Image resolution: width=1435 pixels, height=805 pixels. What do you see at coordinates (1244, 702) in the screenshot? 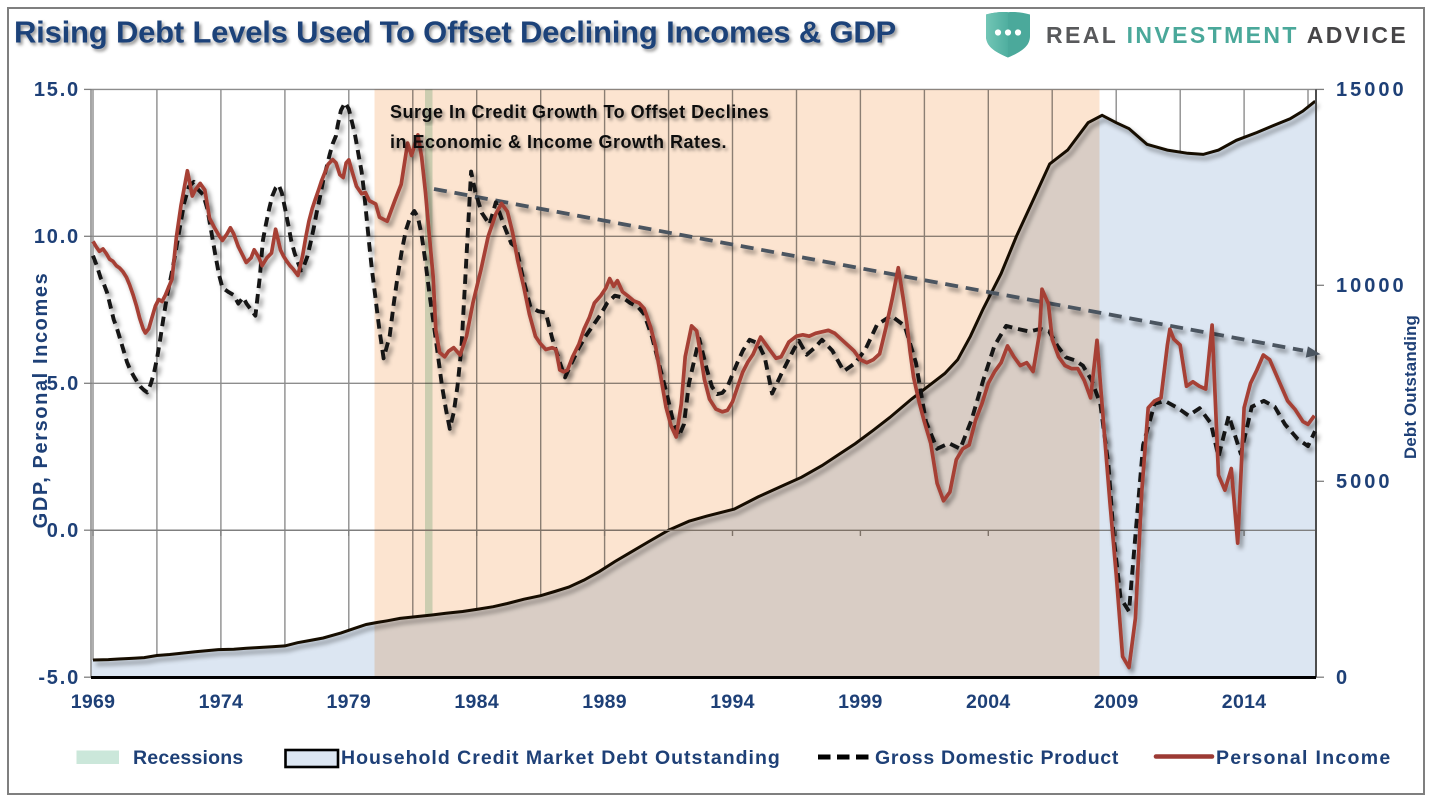
I see `svg-text: 2014` at bounding box center [1244, 702].